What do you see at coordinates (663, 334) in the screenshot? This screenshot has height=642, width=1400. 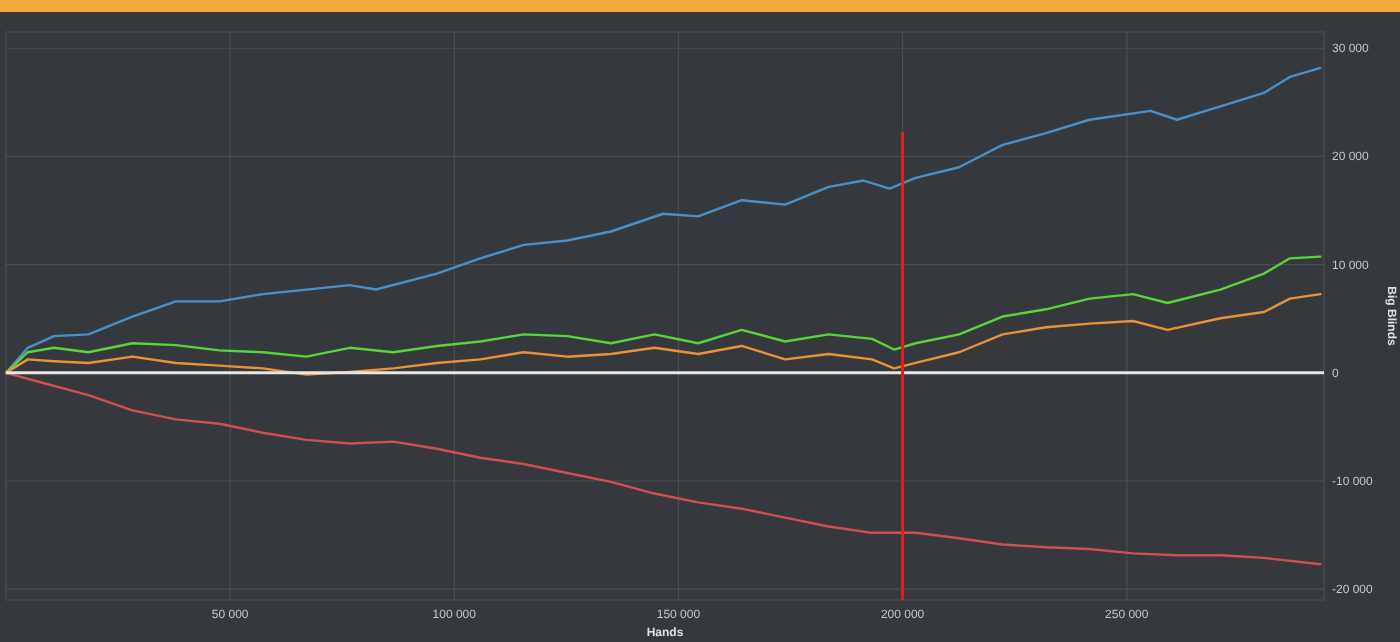 I see `line-series` at bounding box center [663, 334].